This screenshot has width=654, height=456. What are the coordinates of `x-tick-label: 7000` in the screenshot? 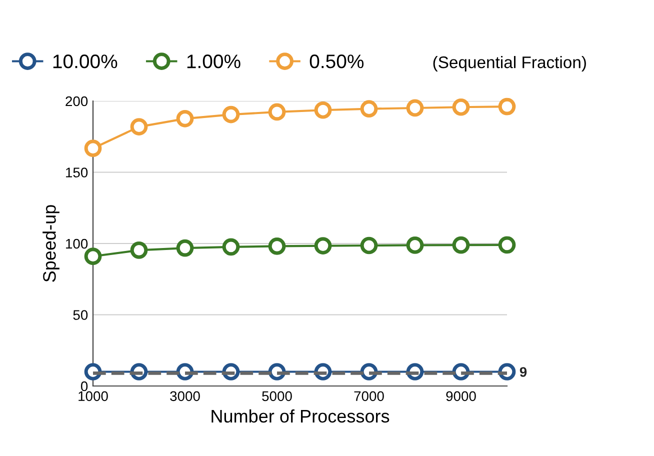 It's located at (369, 396).